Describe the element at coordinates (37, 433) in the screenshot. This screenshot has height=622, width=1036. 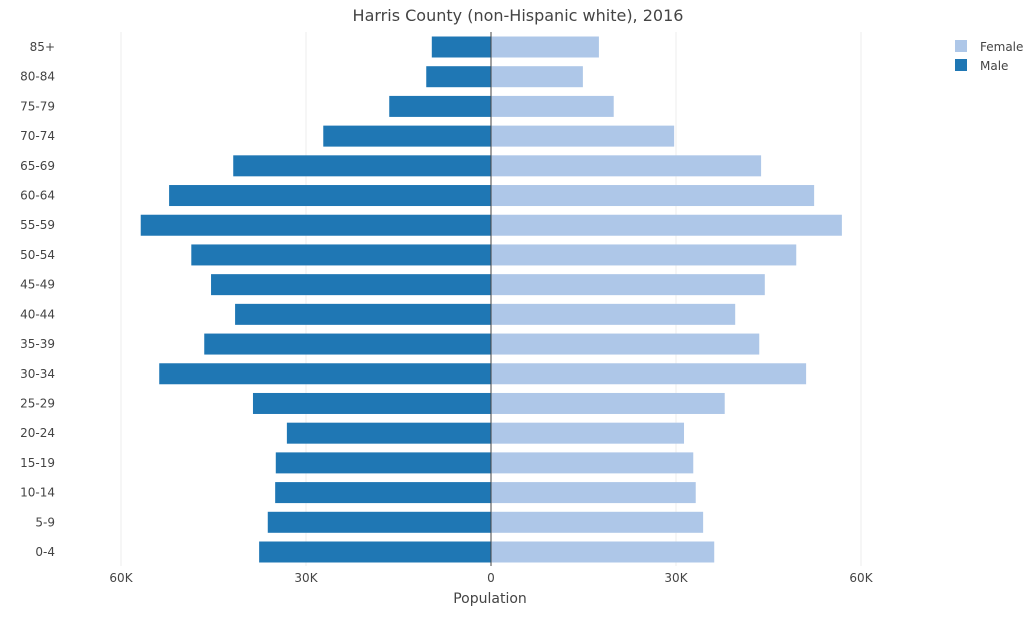
I see `y-tick-label: 20-24` at that location.